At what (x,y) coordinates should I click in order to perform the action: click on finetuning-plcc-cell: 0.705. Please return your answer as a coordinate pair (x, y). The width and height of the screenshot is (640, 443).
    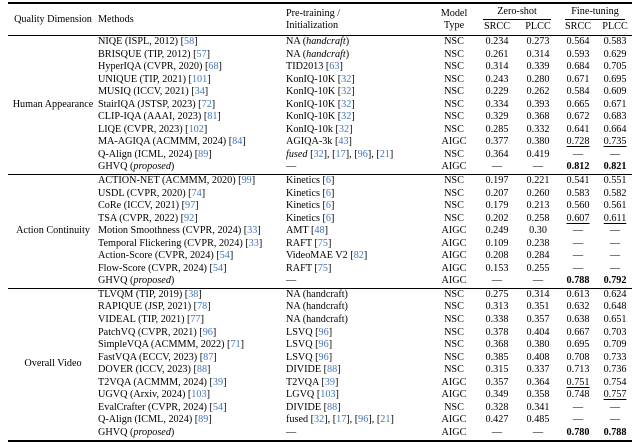
    Looking at the image, I should click on (615, 67).